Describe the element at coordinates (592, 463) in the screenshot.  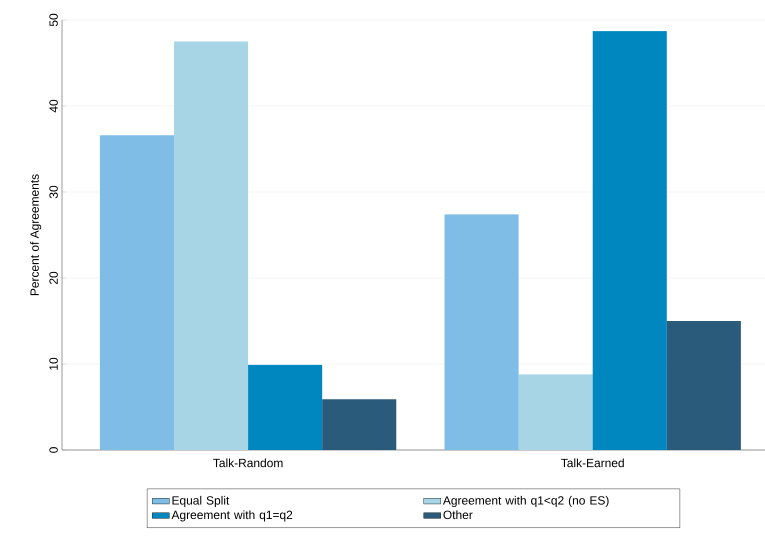
I see `x-tick-label: Talk-Earned` at that location.